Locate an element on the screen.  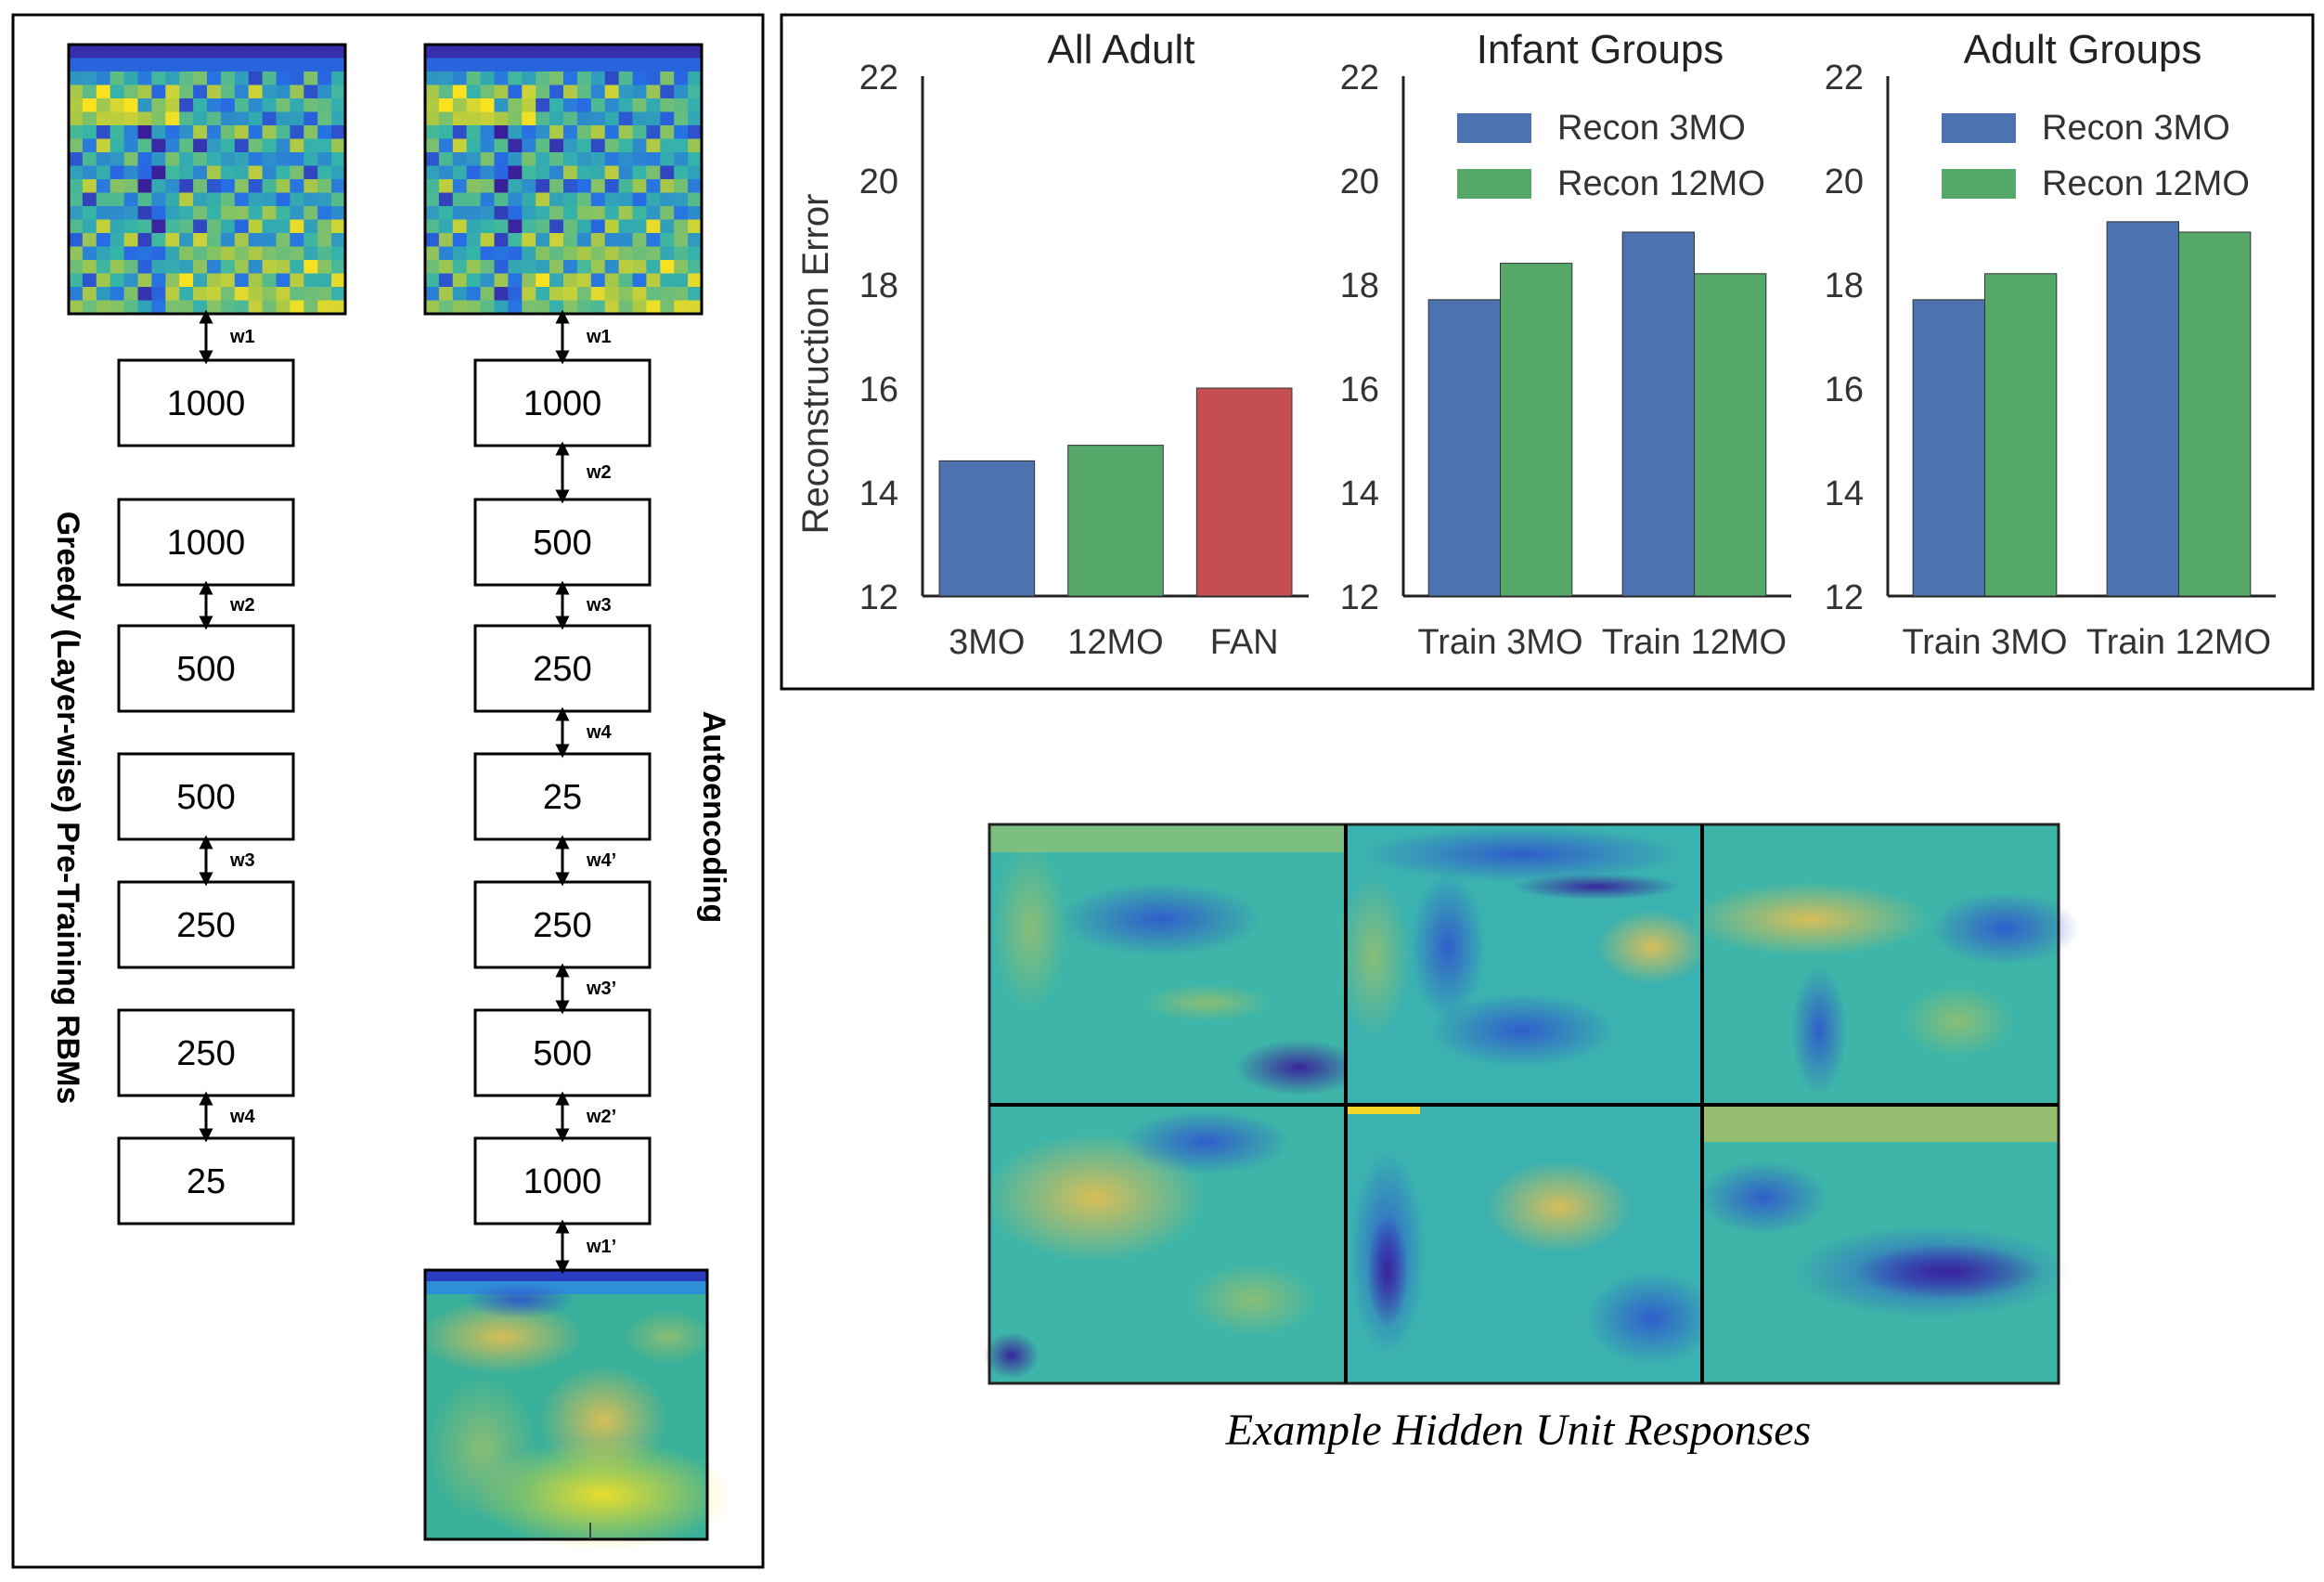
bar-Train-3MO-Recon-3MO is located at coordinates (1464, 448).